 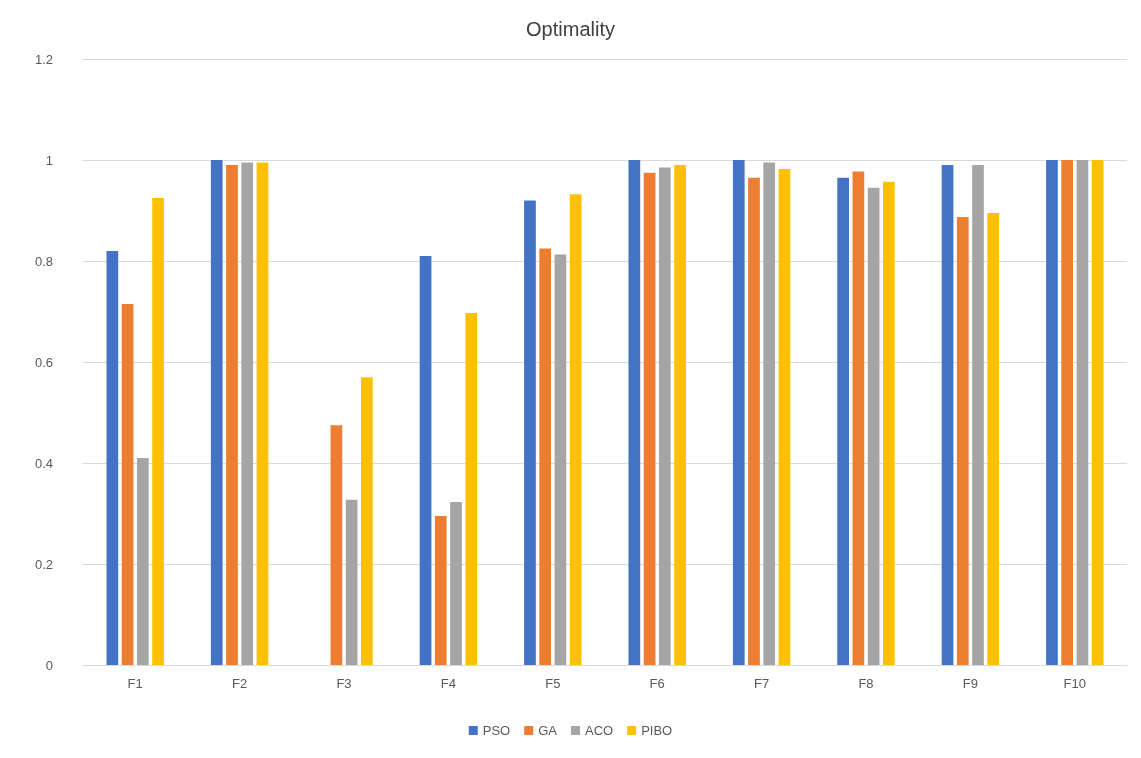 I want to click on x-tick-label: F3, so click(x=344, y=683).